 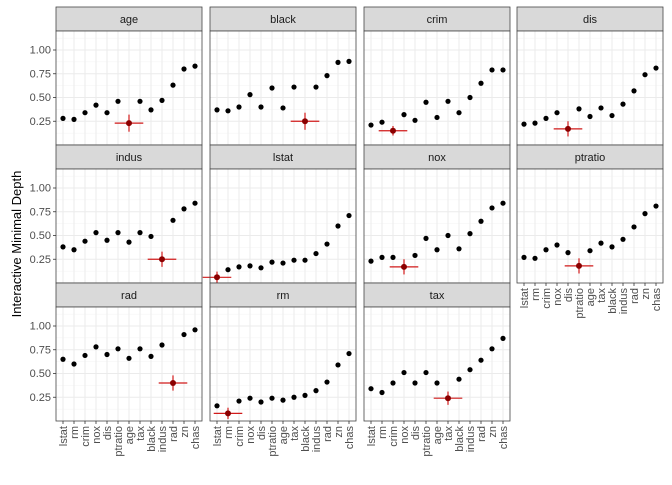 I want to click on x-tick-label: ptratio, so click(x=427, y=441).